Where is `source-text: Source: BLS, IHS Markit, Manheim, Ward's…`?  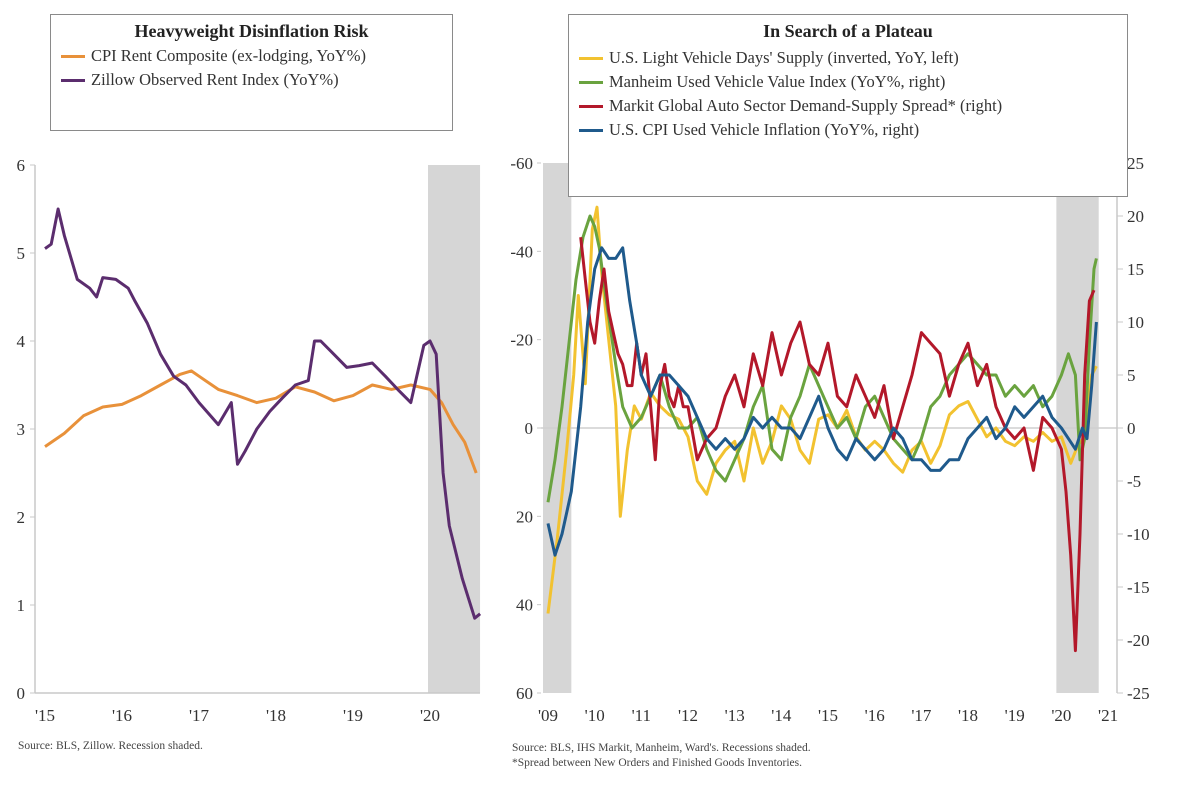 source-text: Source: BLS, IHS Markit, Manheim, Ward's… is located at coordinates (661, 748).